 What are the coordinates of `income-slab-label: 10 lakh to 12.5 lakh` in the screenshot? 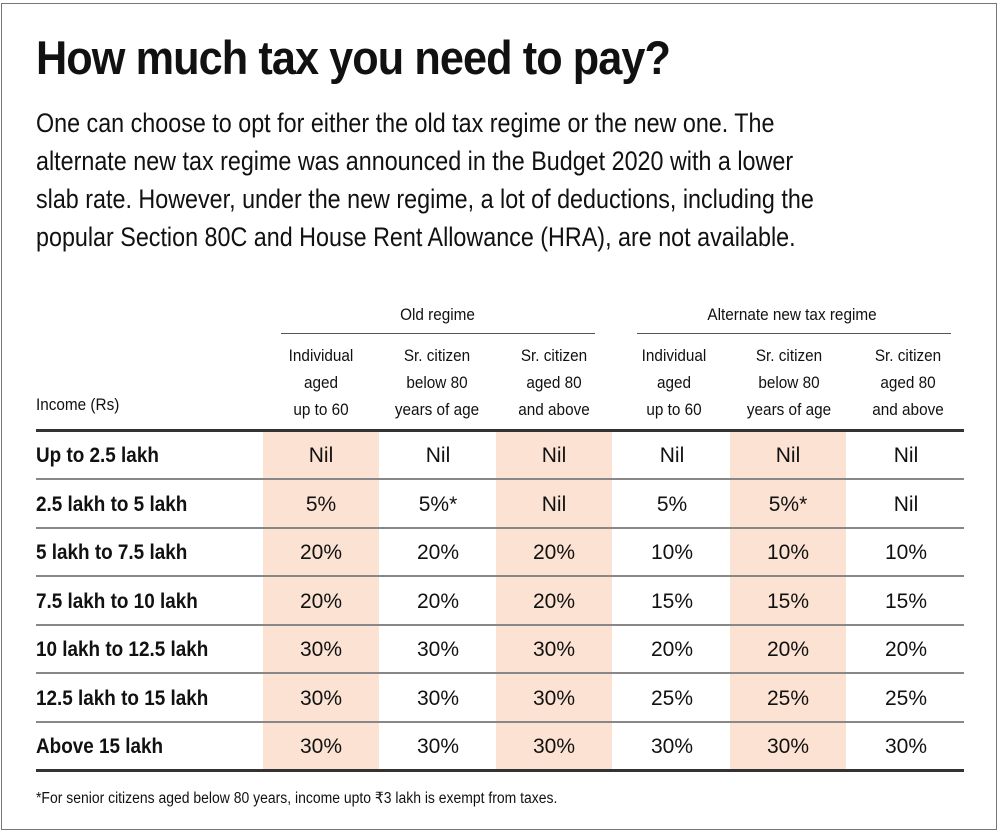 It's located at (122, 649).